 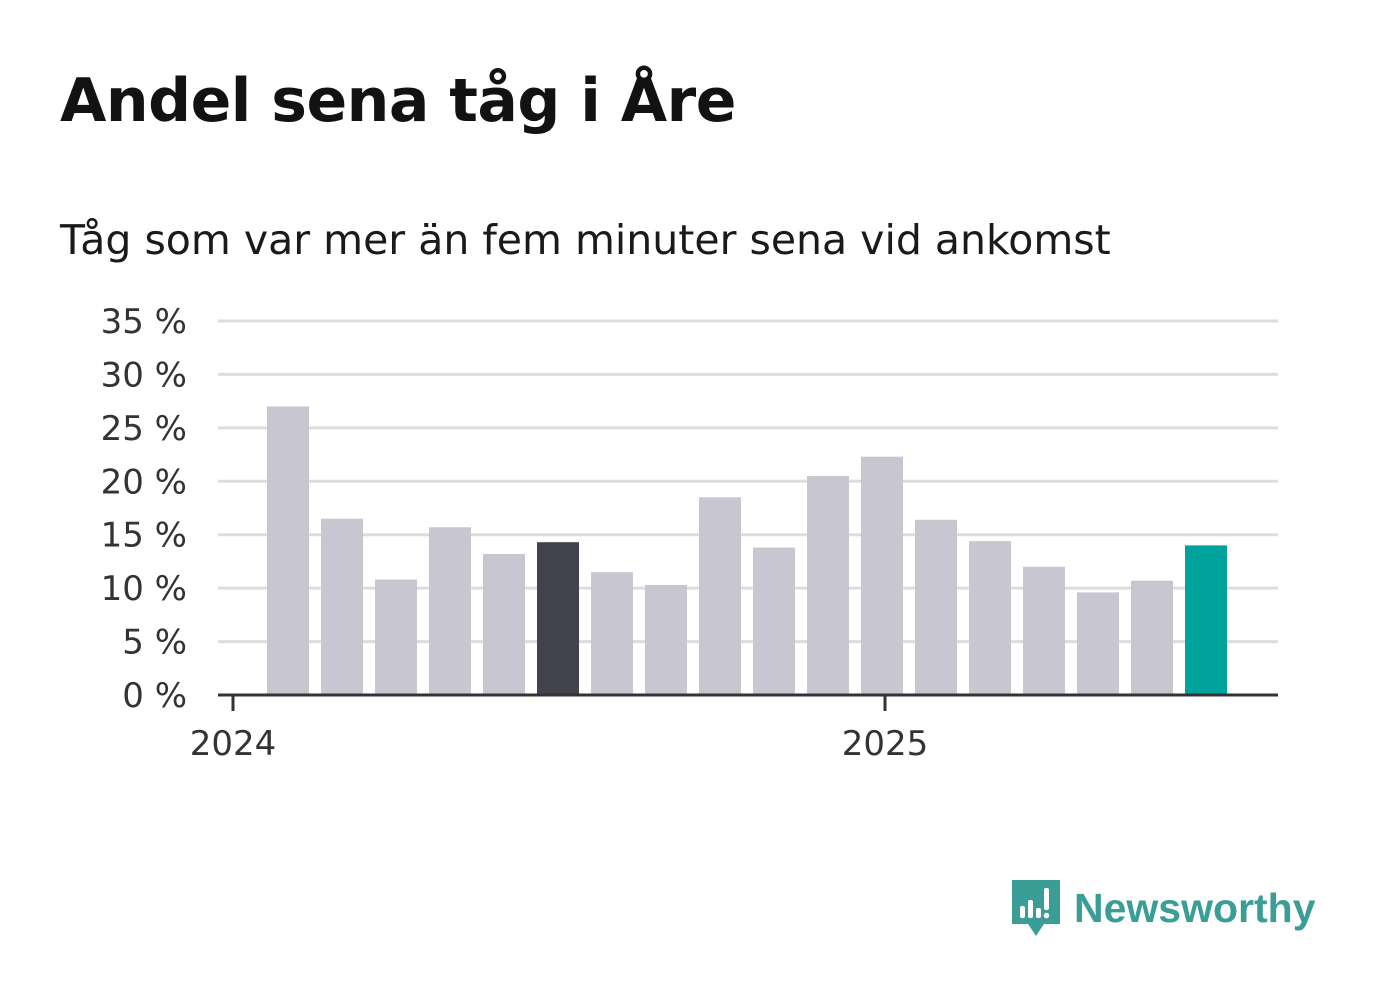 I want to click on newsworthy-logo: Newsworthy, so click(x=1163, y=908).